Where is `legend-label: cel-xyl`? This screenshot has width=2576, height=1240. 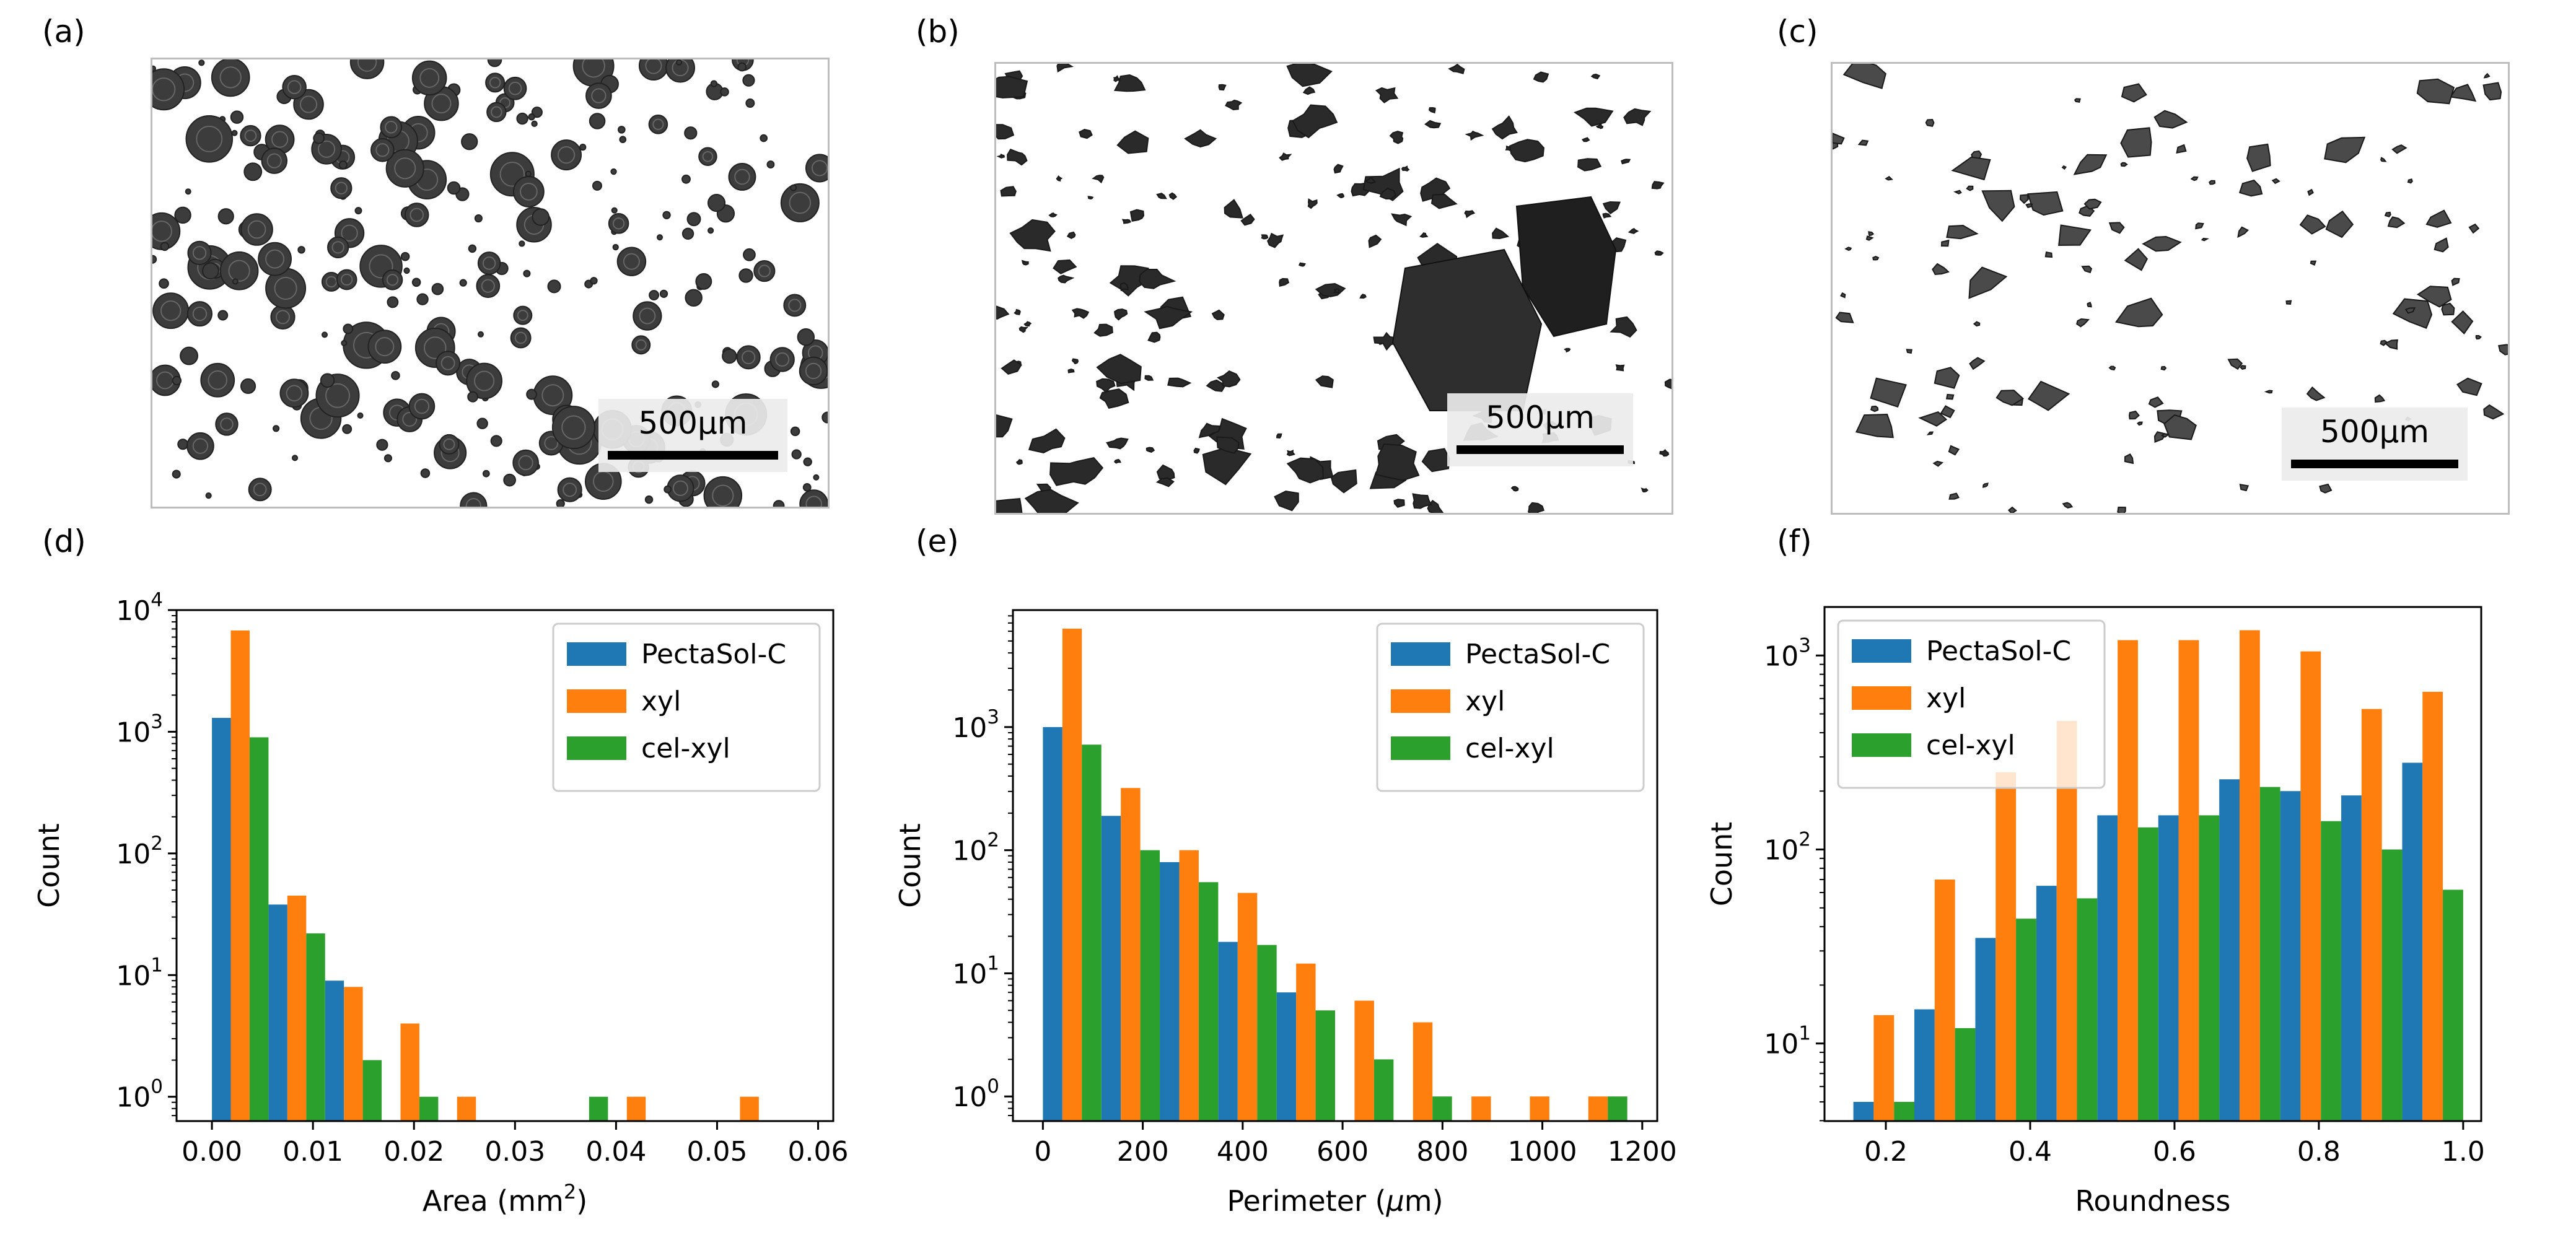 legend-label: cel-xyl is located at coordinates (685, 748).